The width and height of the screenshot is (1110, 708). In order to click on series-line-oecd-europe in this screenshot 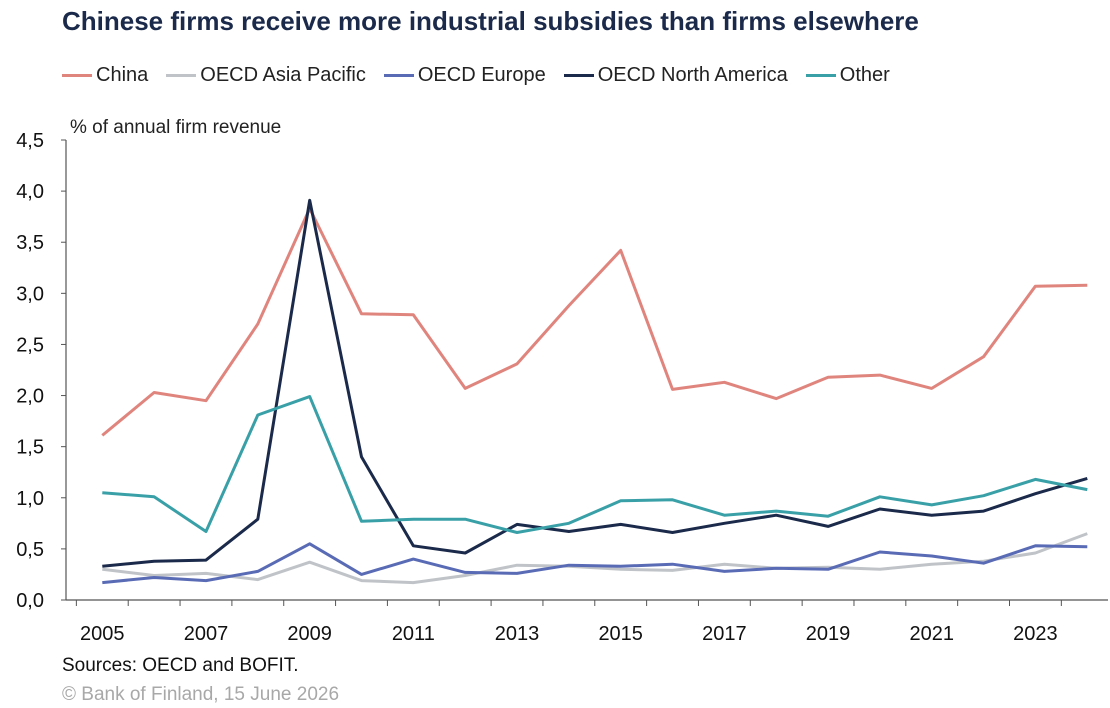, I will do `click(595, 563)`.